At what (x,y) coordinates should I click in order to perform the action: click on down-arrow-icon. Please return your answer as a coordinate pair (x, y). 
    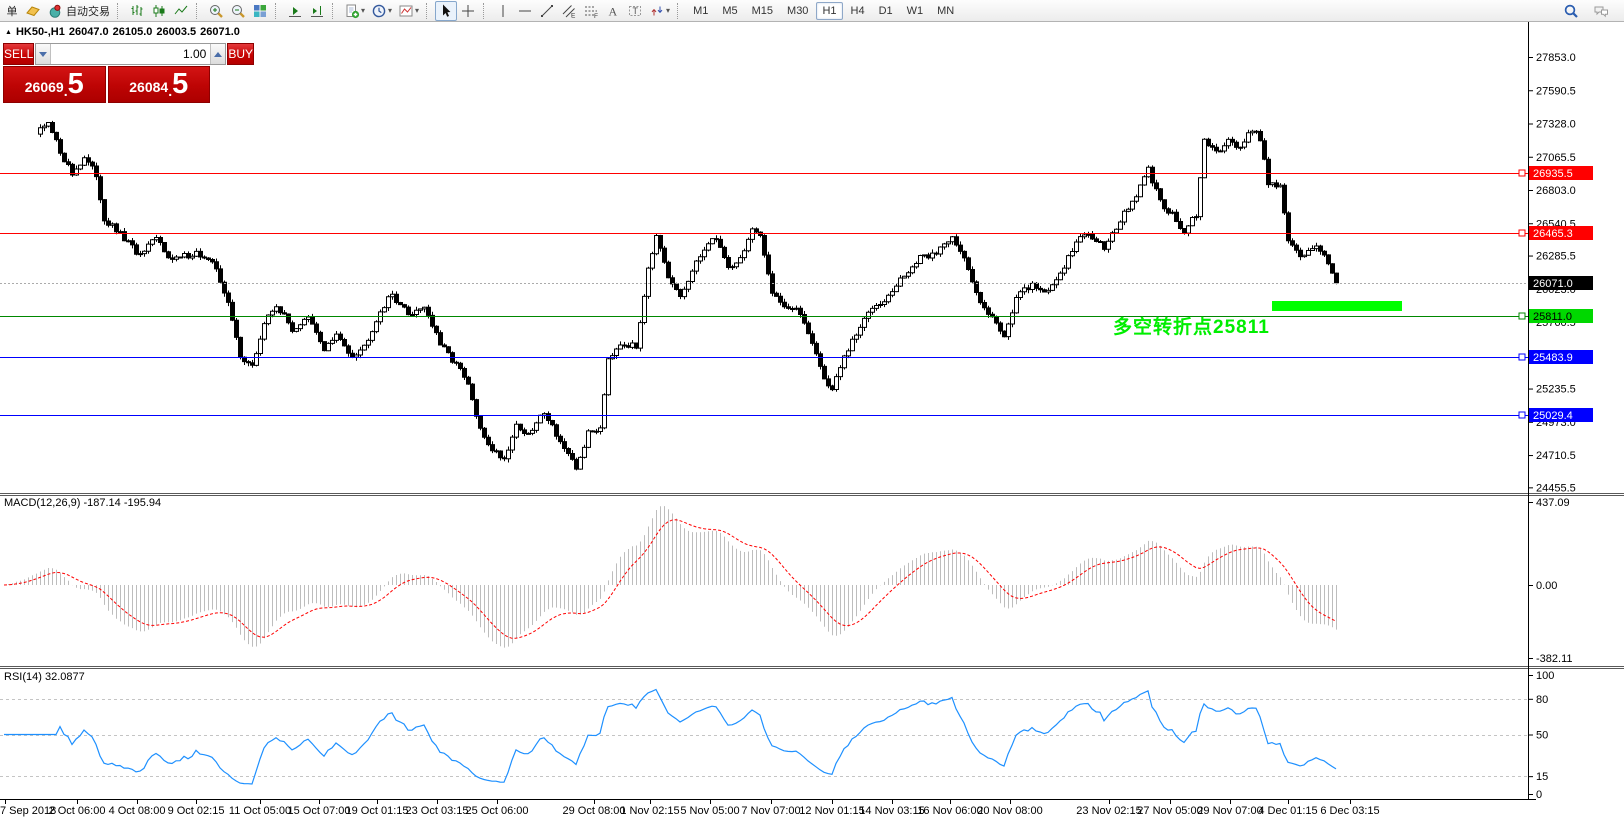
    Looking at the image, I should click on (43, 54).